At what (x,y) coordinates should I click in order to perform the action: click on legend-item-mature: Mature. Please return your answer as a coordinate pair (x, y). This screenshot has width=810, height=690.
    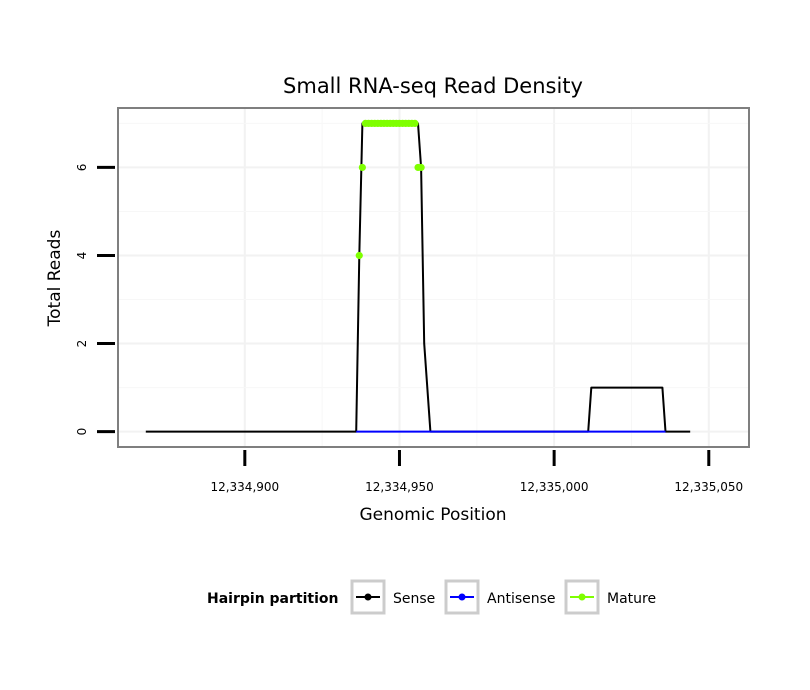
    Looking at the image, I should click on (610, 597).